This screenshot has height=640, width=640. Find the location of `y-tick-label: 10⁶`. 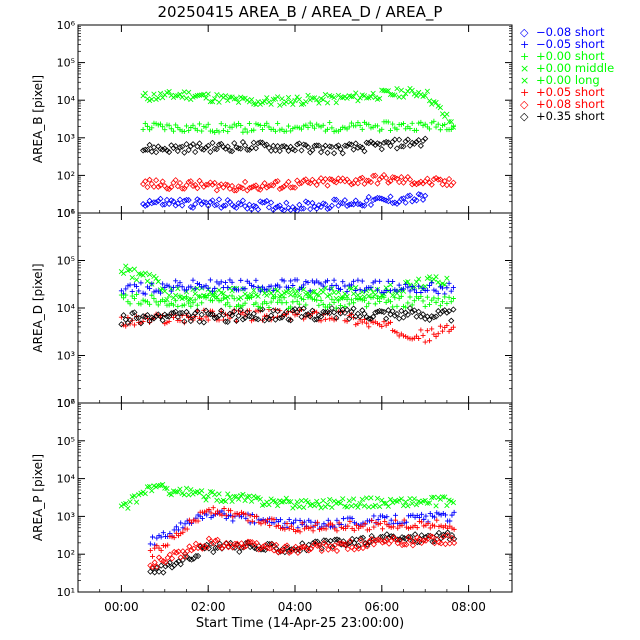

y-tick-label: 10⁶ is located at coordinates (66, 403).